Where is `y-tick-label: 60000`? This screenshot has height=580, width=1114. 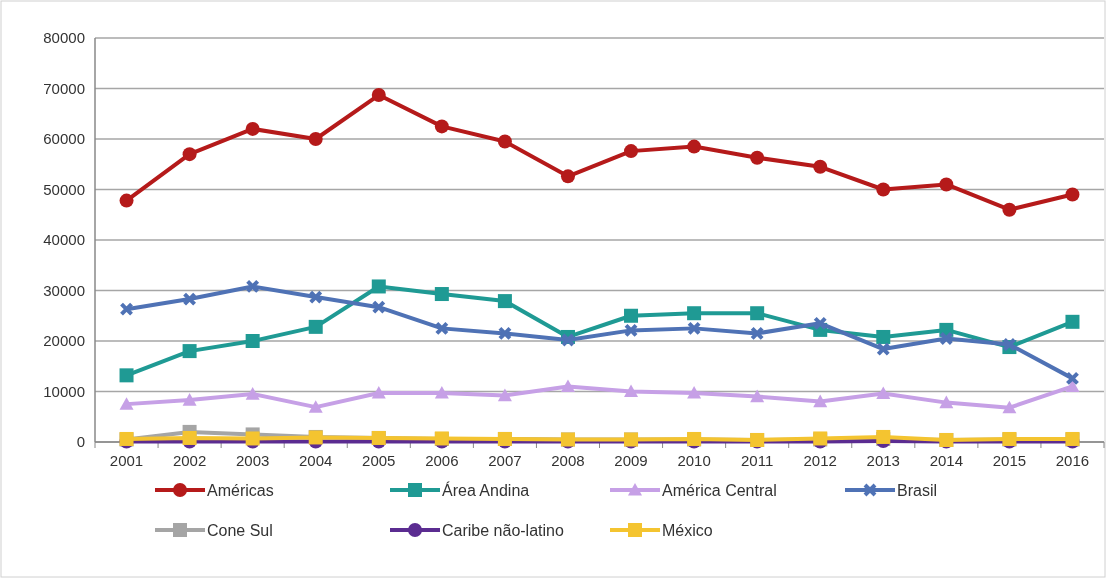
y-tick-label: 60000 is located at coordinates (64, 139).